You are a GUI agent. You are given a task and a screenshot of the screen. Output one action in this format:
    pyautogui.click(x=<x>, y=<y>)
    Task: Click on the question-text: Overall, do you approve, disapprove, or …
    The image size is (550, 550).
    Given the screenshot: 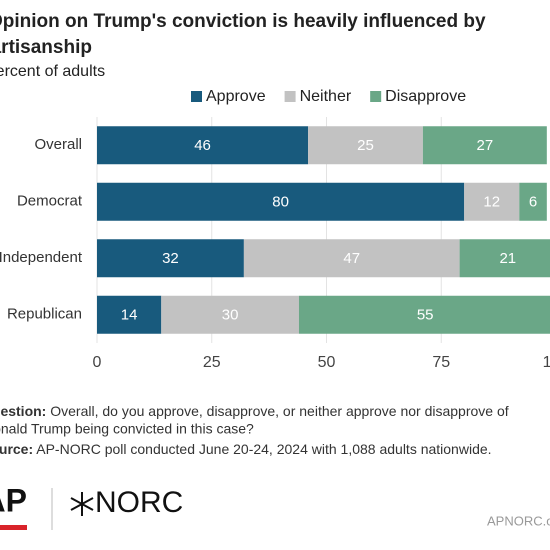 What is the action you would take?
    pyautogui.click(x=279, y=411)
    